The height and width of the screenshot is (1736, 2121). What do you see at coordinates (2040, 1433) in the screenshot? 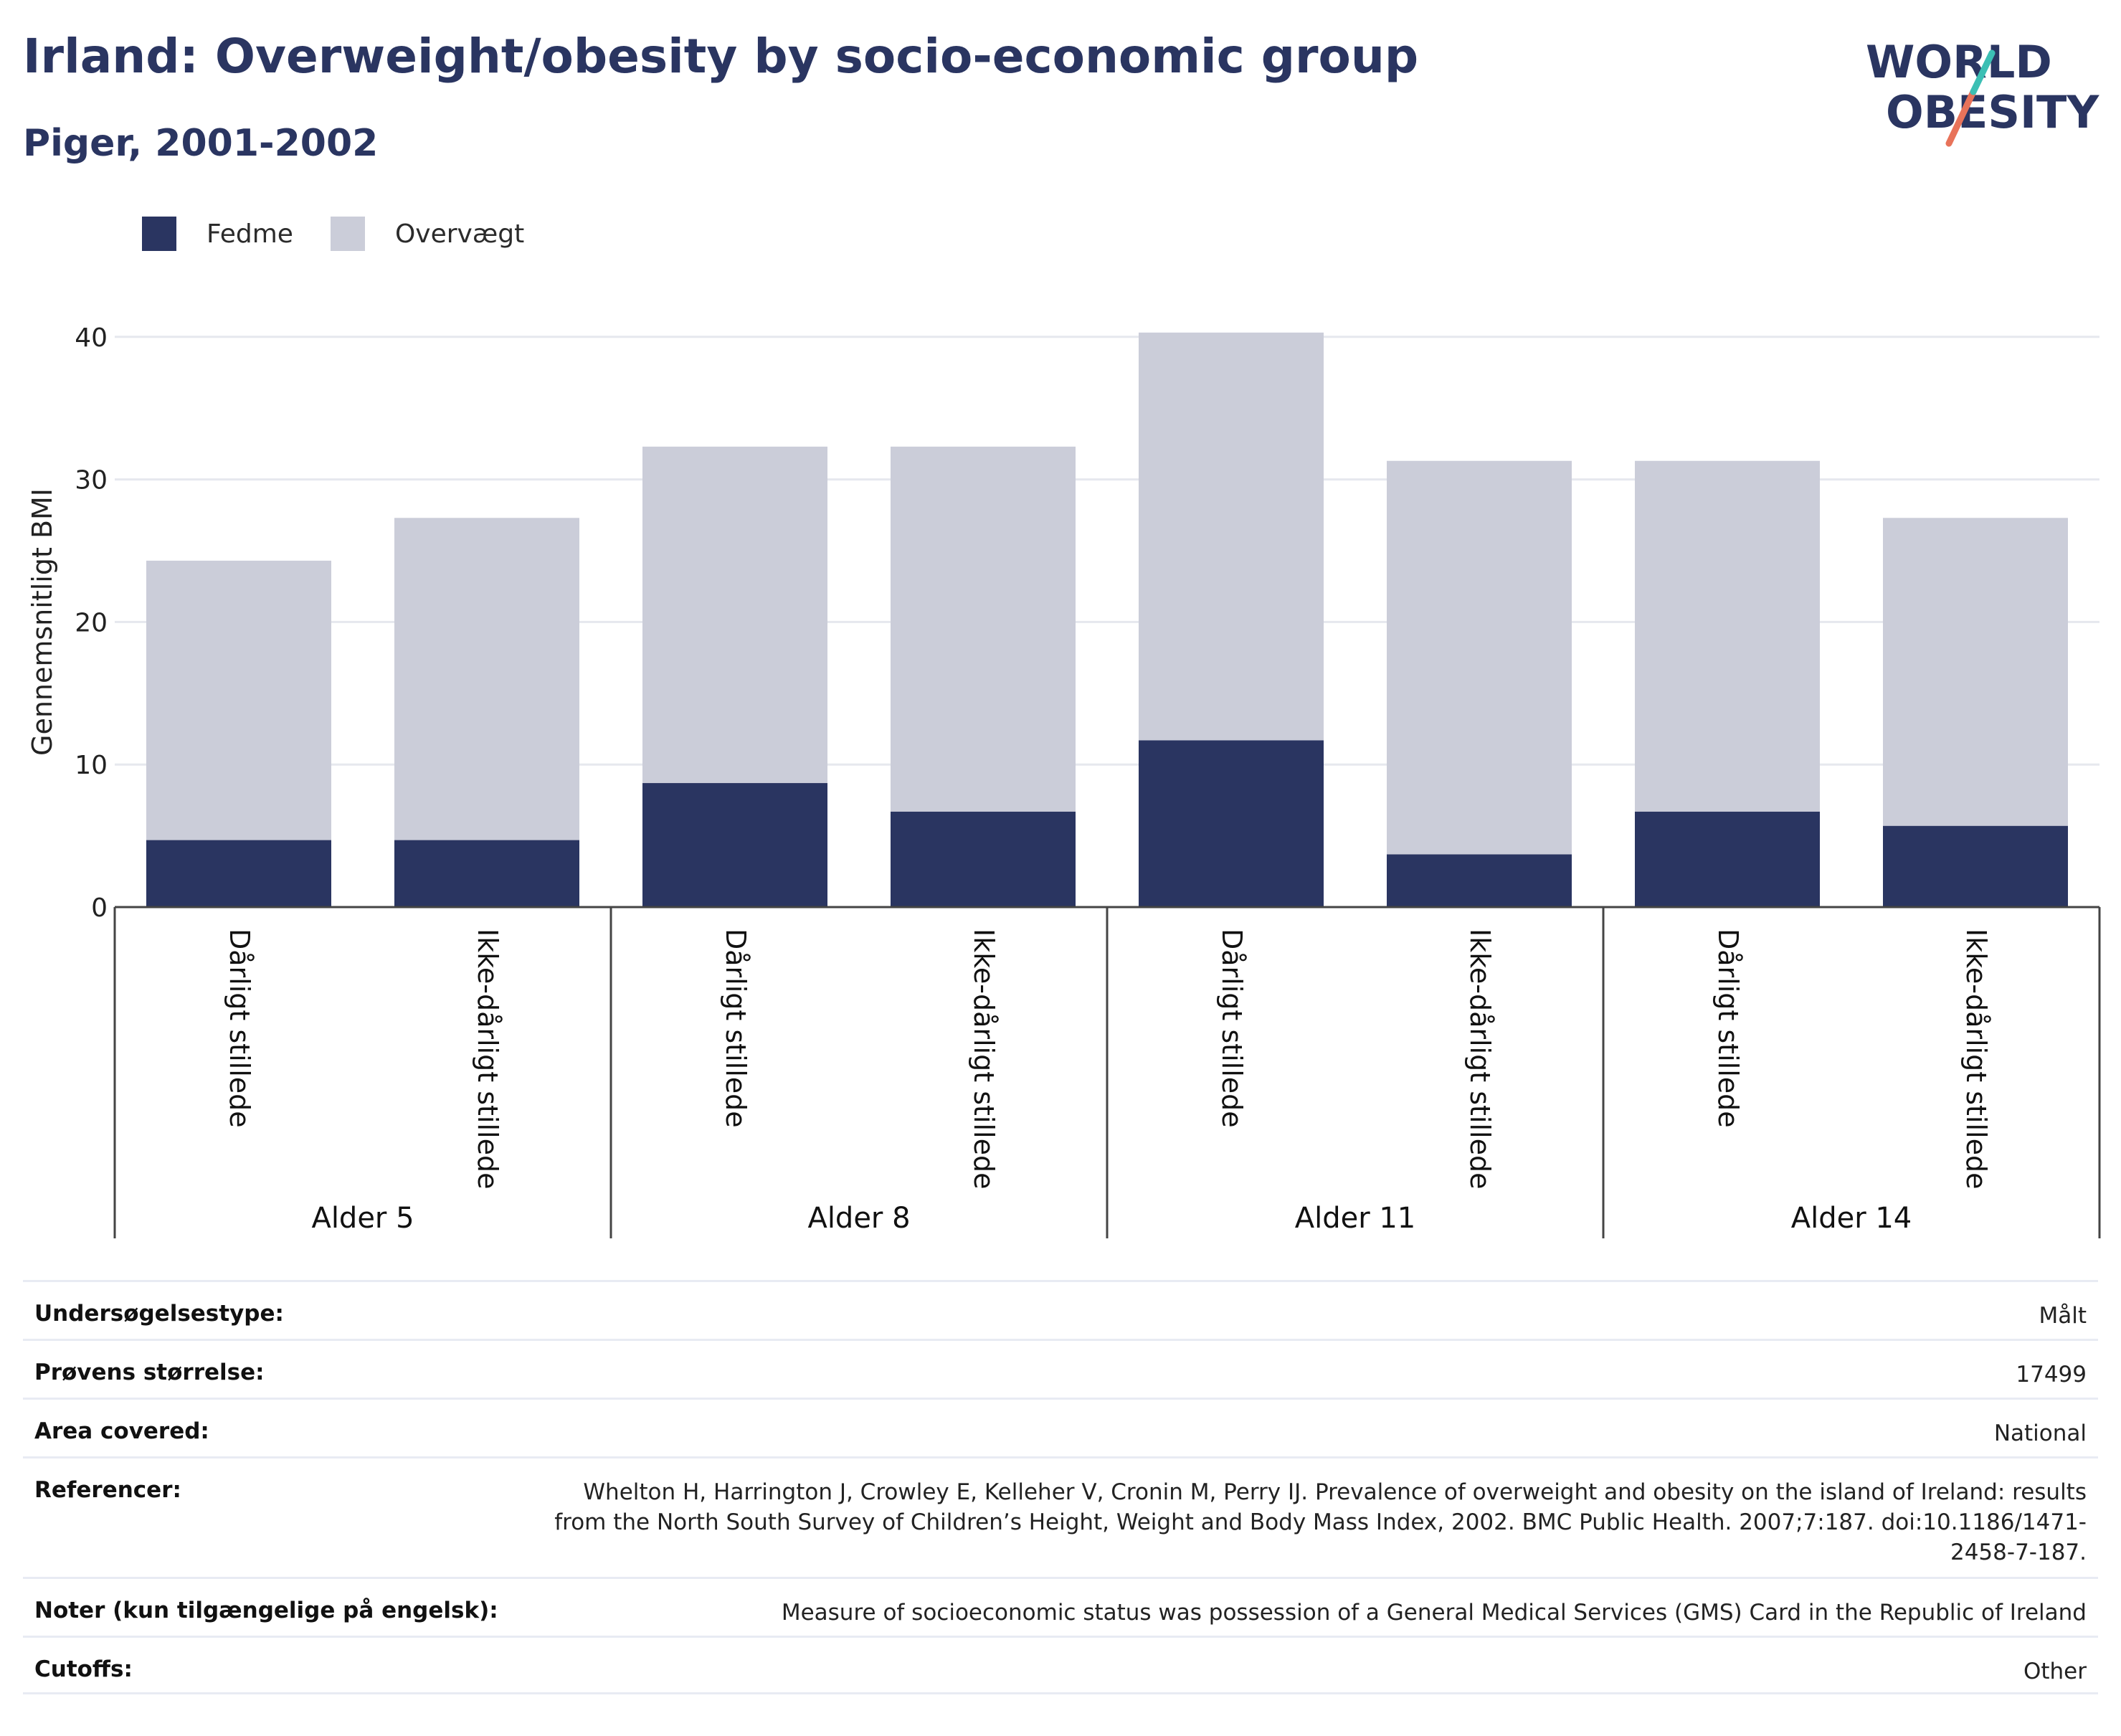
I see `info-value: National` at bounding box center [2040, 1433].